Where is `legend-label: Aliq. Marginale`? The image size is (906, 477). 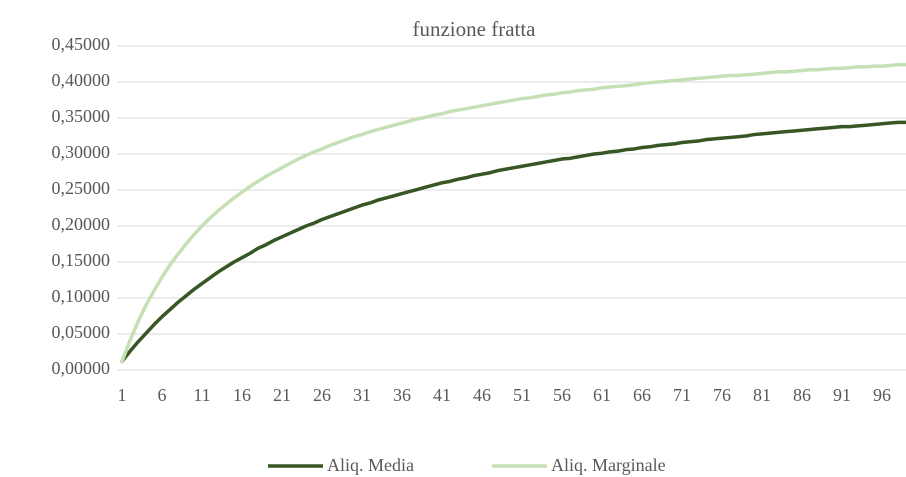 legend-label: Aliq. Marginale is located at coordinates (608, 465).